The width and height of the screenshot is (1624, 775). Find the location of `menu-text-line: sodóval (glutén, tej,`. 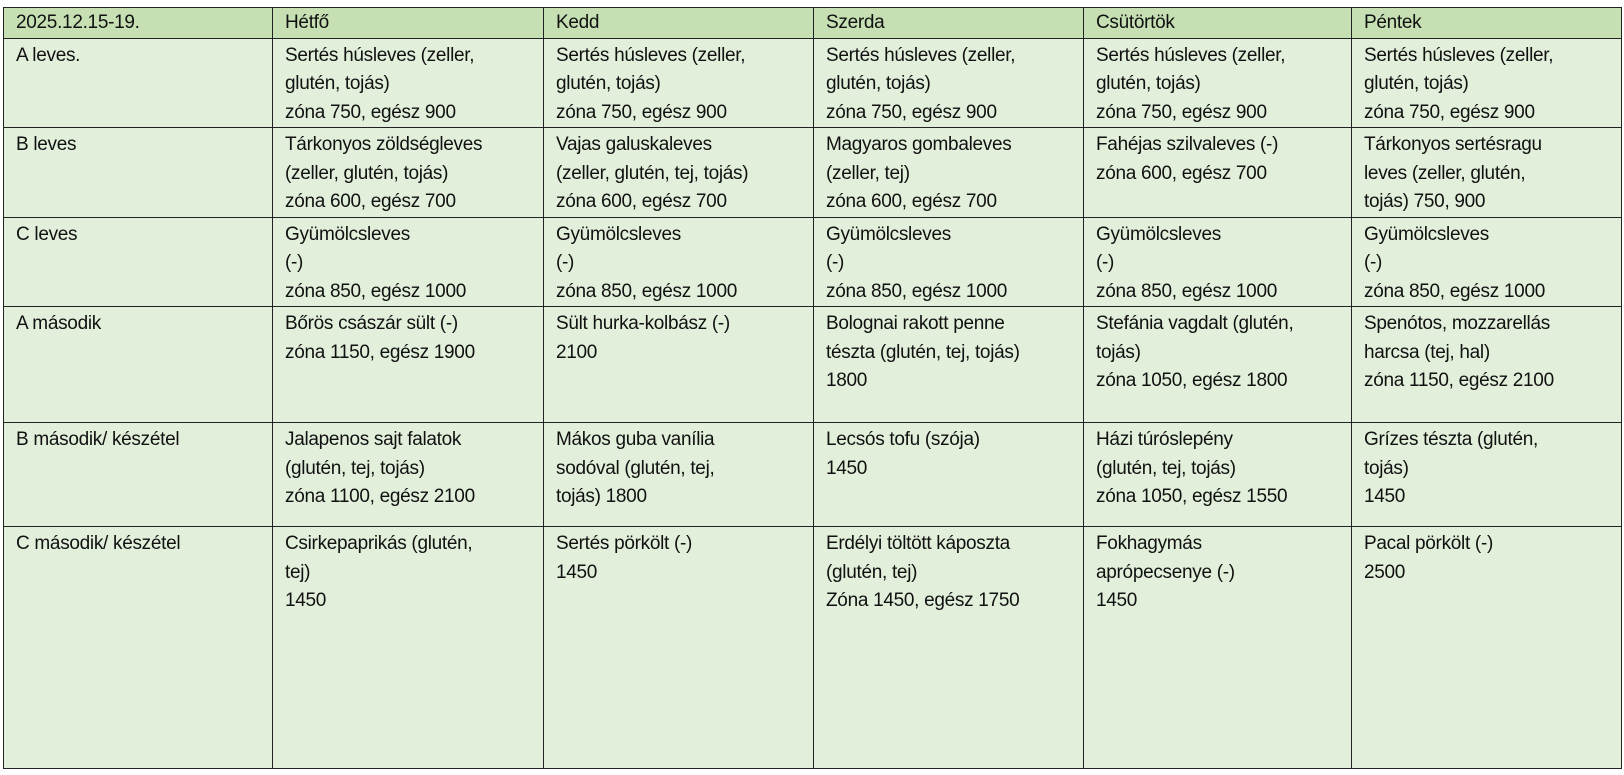

menu-text-line: sodóval (glutén, tej, is located at coordinates (635, 468).